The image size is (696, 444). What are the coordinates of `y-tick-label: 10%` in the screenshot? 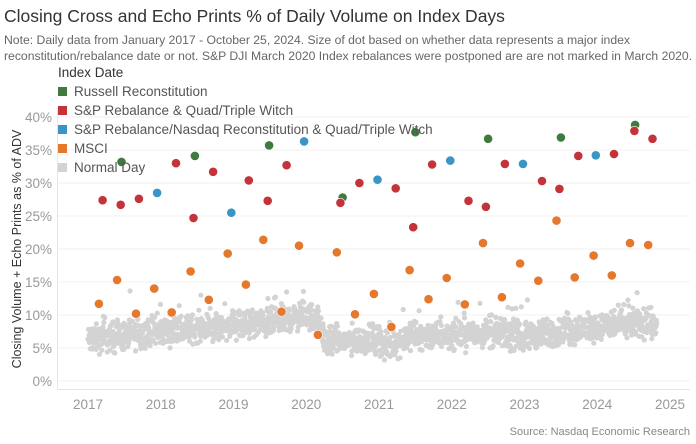 It's located at (38, 315).